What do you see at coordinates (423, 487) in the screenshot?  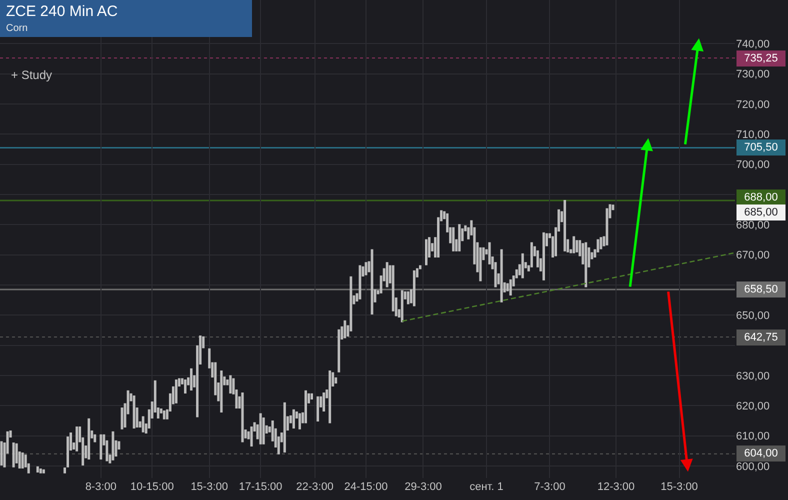 I see `x-tick-label: 29-3:00` at bounding box center [423, 487].